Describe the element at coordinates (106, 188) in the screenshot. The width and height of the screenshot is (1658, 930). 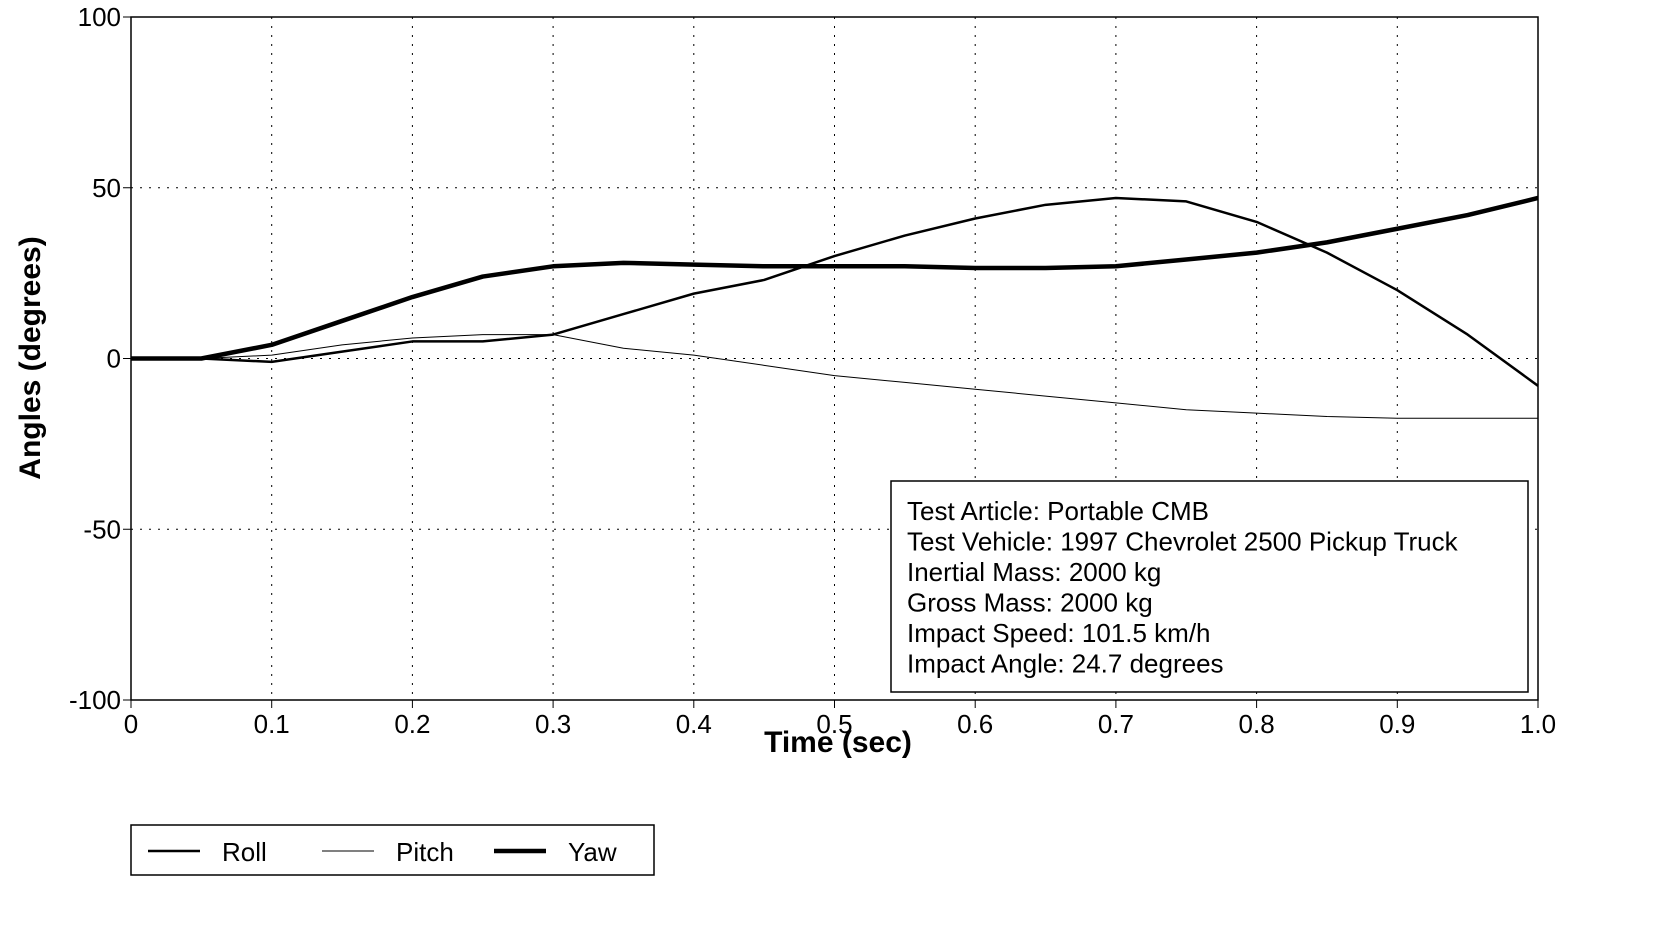
I see `y-tick-label: 50` at that location.